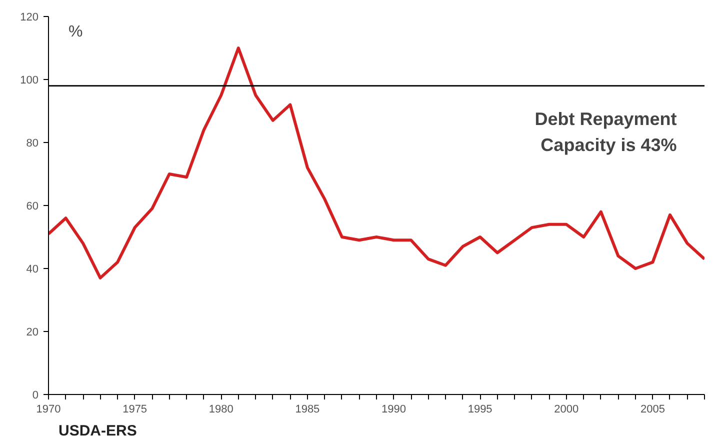  What do you see at coordinates (652, 410) in the screenshot?
I see `x-tick-label: 2005` at bounding box center [652, 410].